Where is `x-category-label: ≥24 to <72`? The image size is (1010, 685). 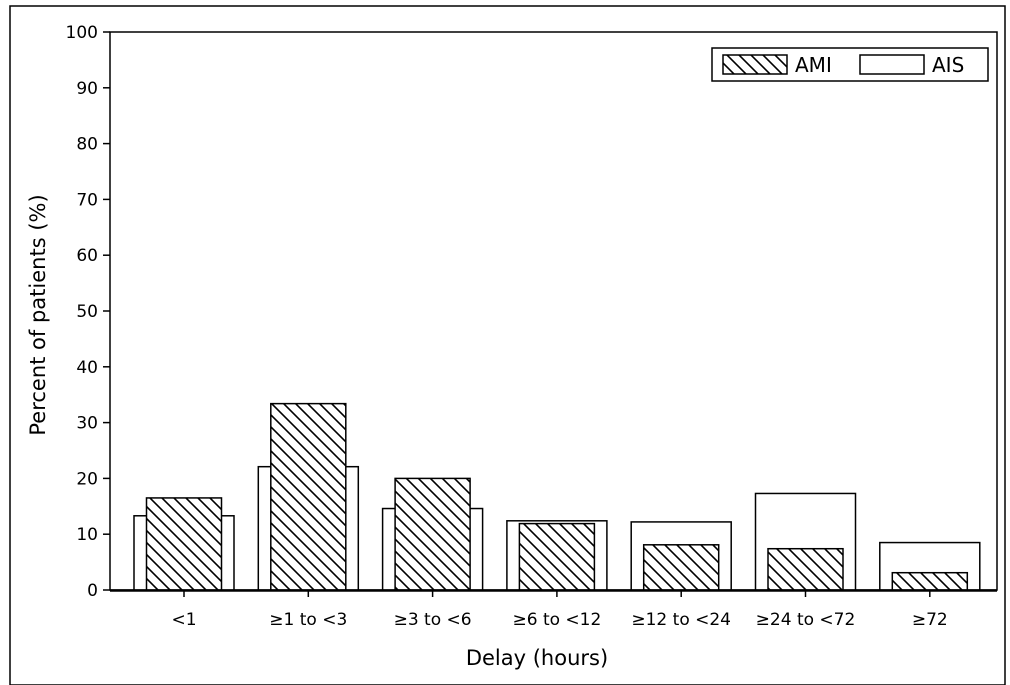 x-category-label: ≥24 to <72 is located at coordinates (806, 620).